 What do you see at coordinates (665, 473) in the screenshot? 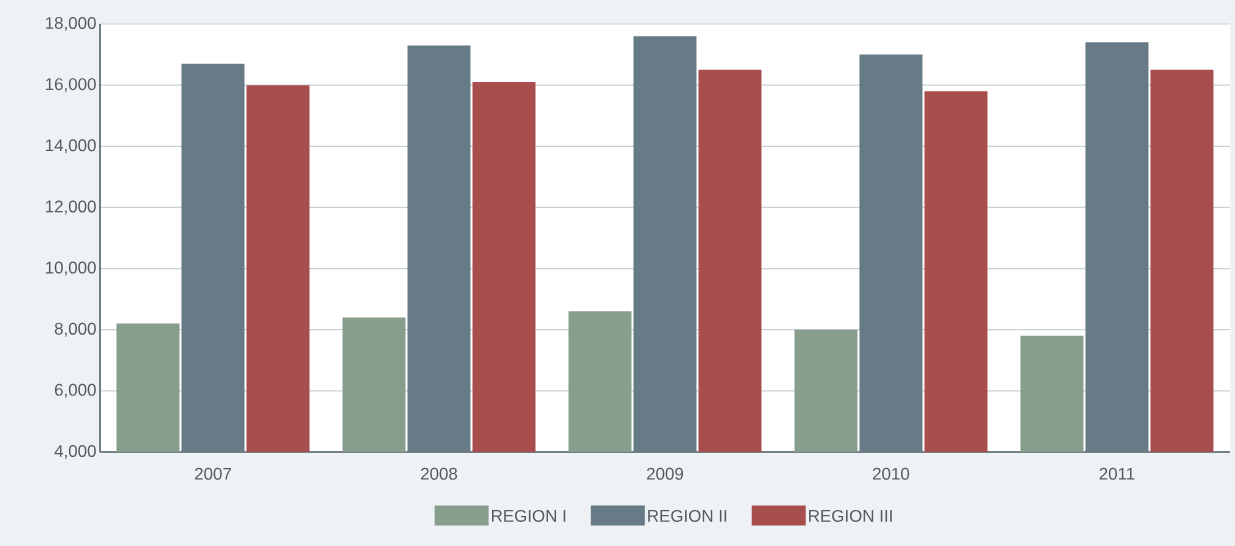
I see `x-tick-label: 2009` at bounding box center [665, 473].